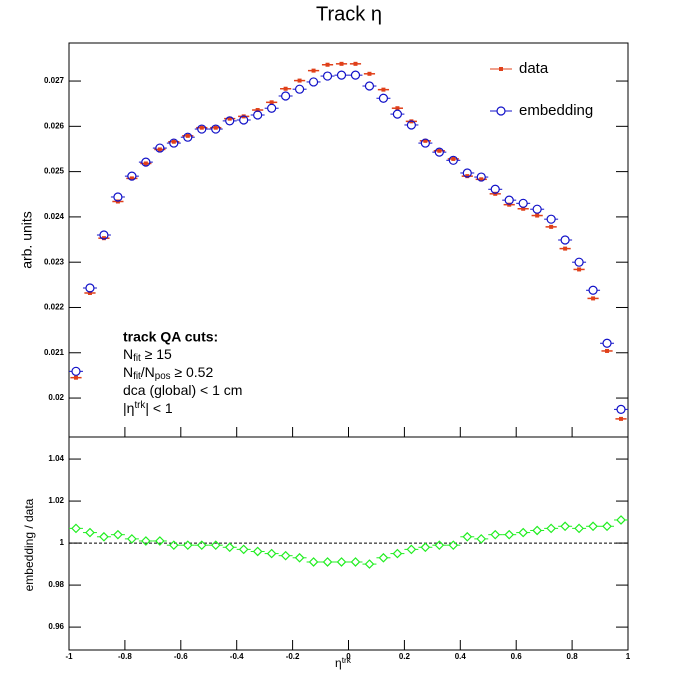 Image resolution: width=698 pixels, height=674 pixels. Describe the element at coordinates (56, 397) in the screenshot. I see `y-tick-label: 0.02` at that location.